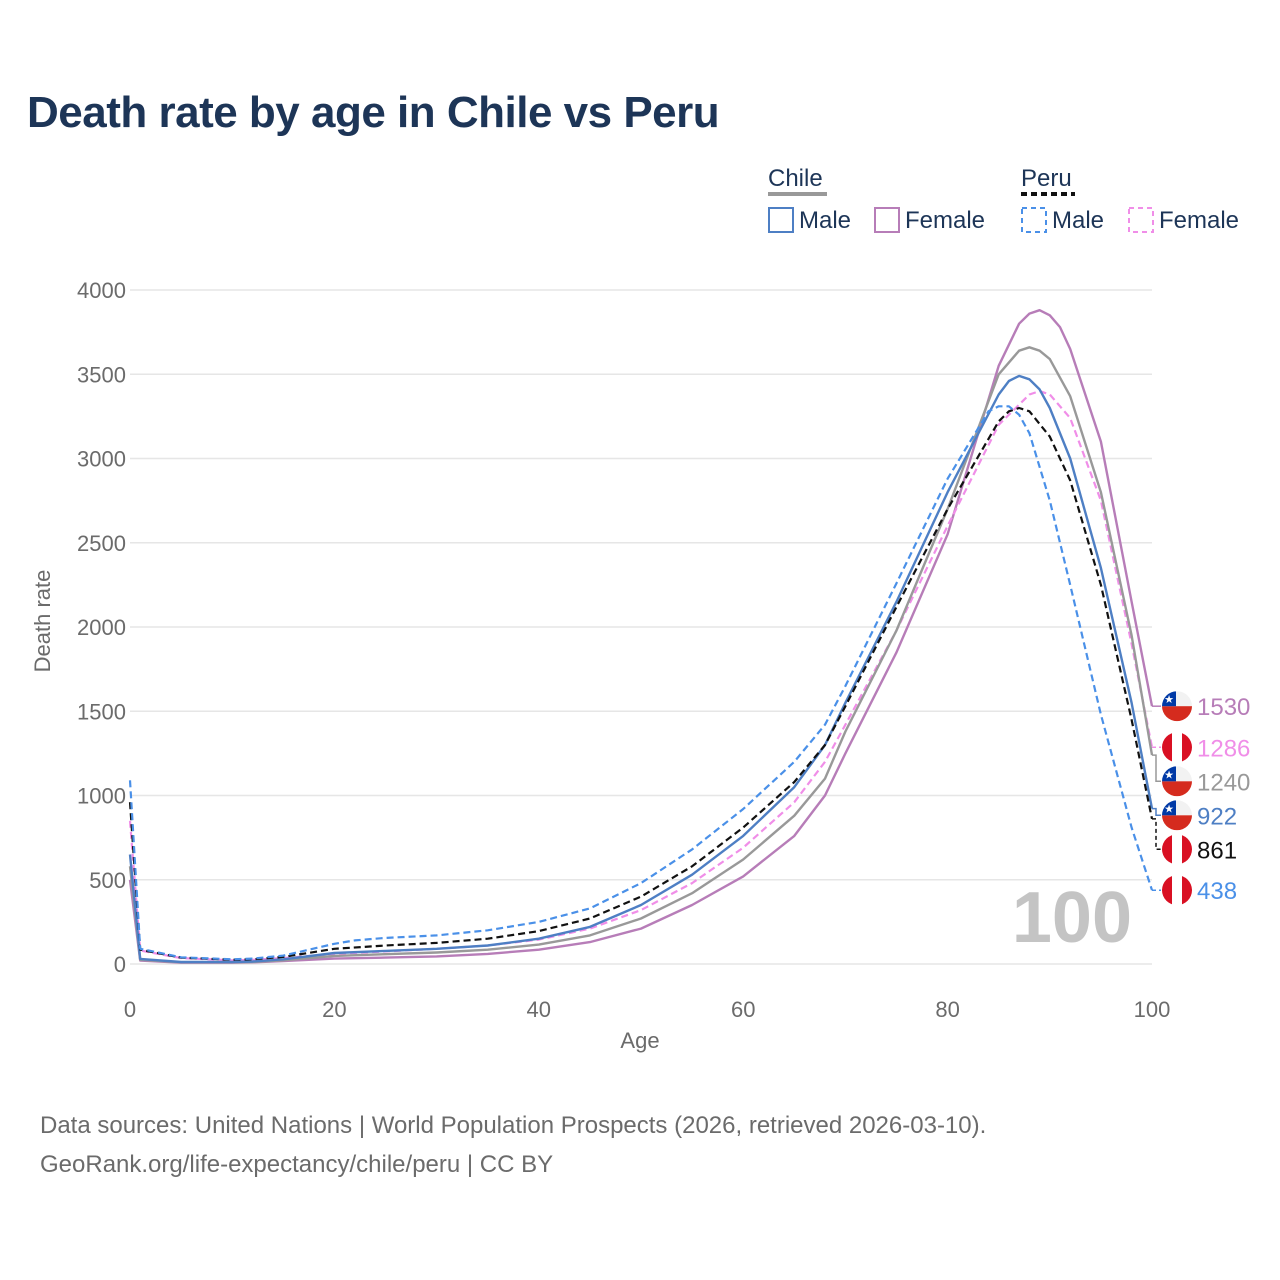  Describe the element at coordinates (539, 1009) in the screenshot. I see `x-tick-label: 40` at that location.